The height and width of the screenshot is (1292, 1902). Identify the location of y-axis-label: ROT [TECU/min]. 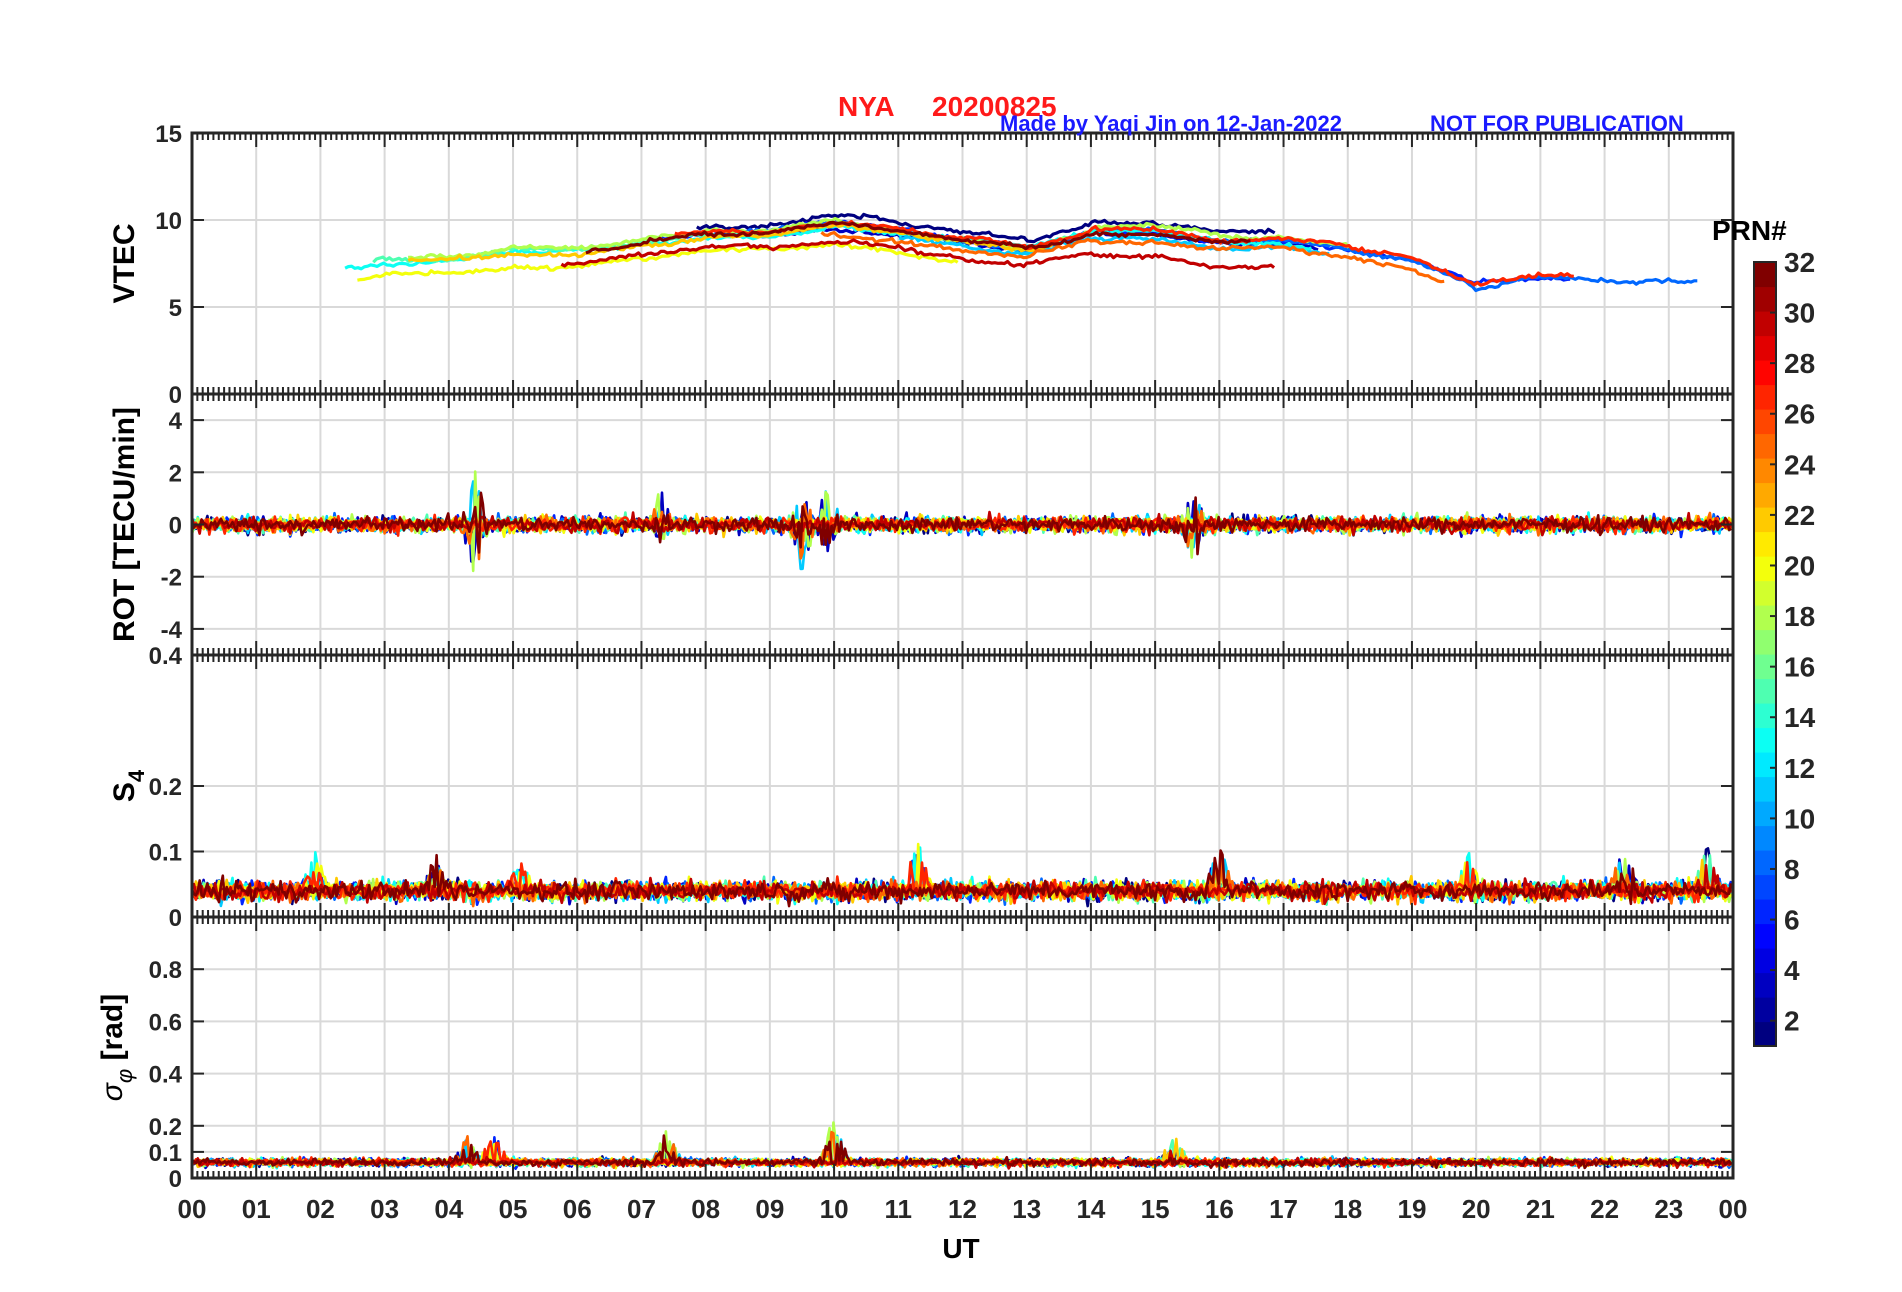
(124, 524).